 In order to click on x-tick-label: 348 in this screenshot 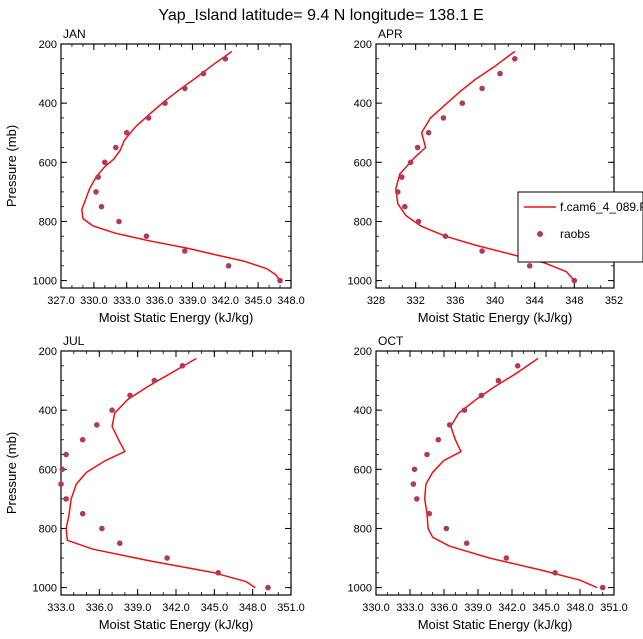, I will do `click(574, 301)`.